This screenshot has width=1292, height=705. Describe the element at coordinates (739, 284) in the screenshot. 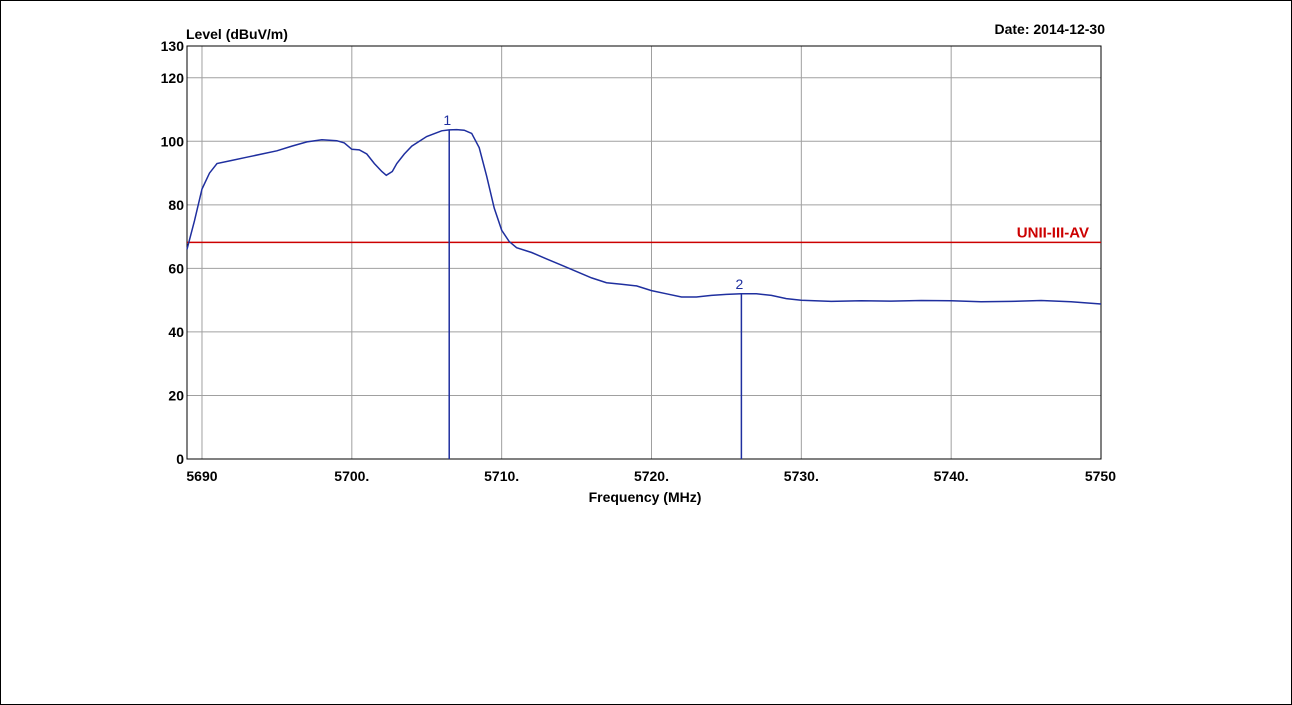

I see `marker-label: 2` at that location.